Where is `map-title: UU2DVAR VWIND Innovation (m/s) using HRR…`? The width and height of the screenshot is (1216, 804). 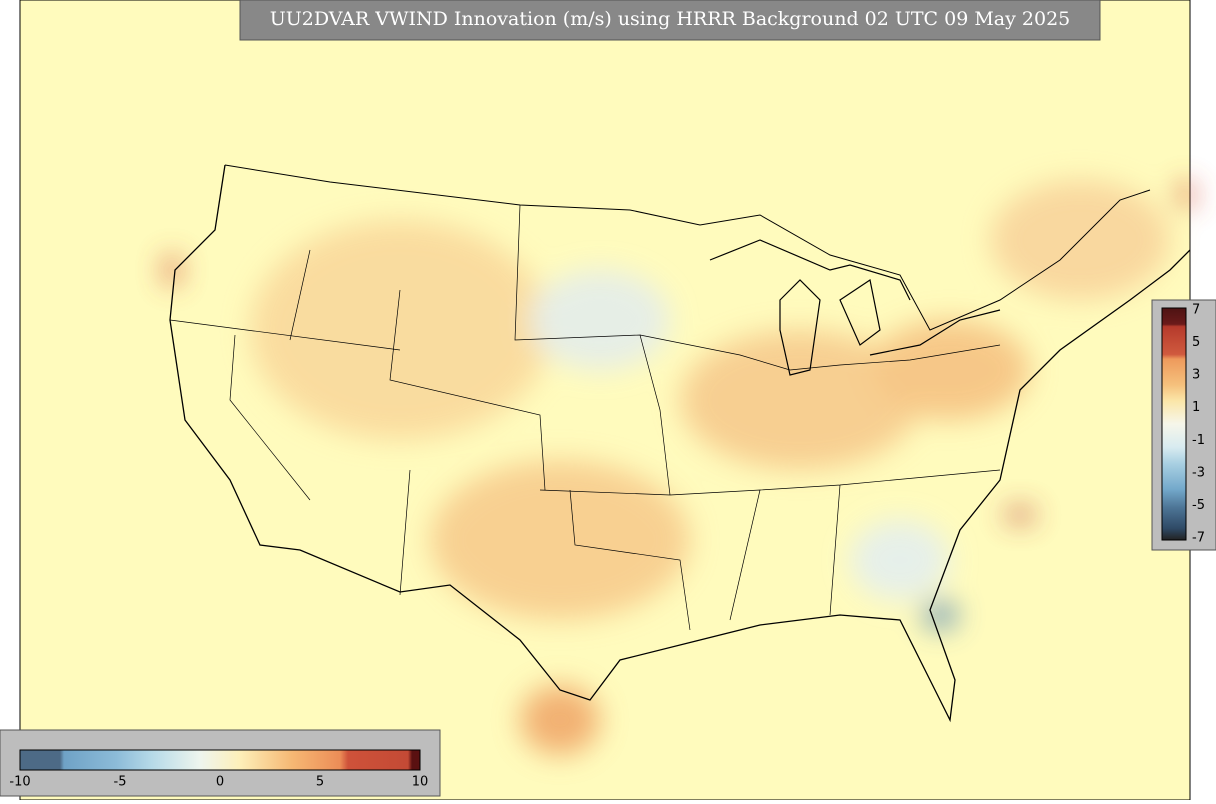
map-title: UU2DVAR VWIND Innovation (m/s) using HRR… is located at coordinates (670, 19).